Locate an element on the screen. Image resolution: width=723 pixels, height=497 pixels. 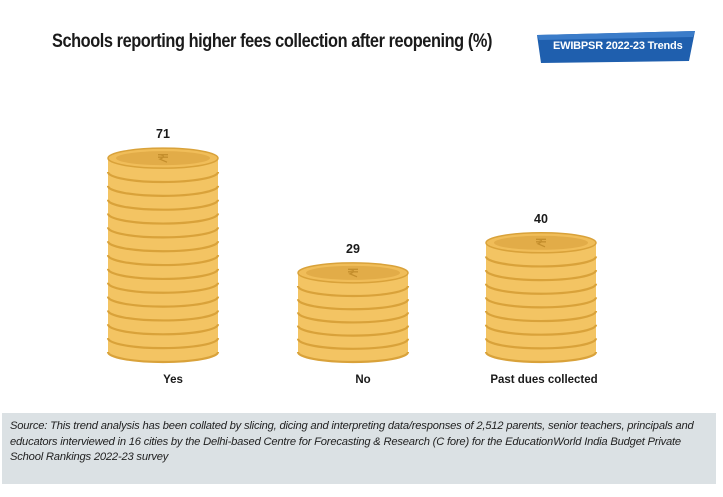
badge-label: EWIBPSR 2022-23 Trends is located at coordinates (618, 46).